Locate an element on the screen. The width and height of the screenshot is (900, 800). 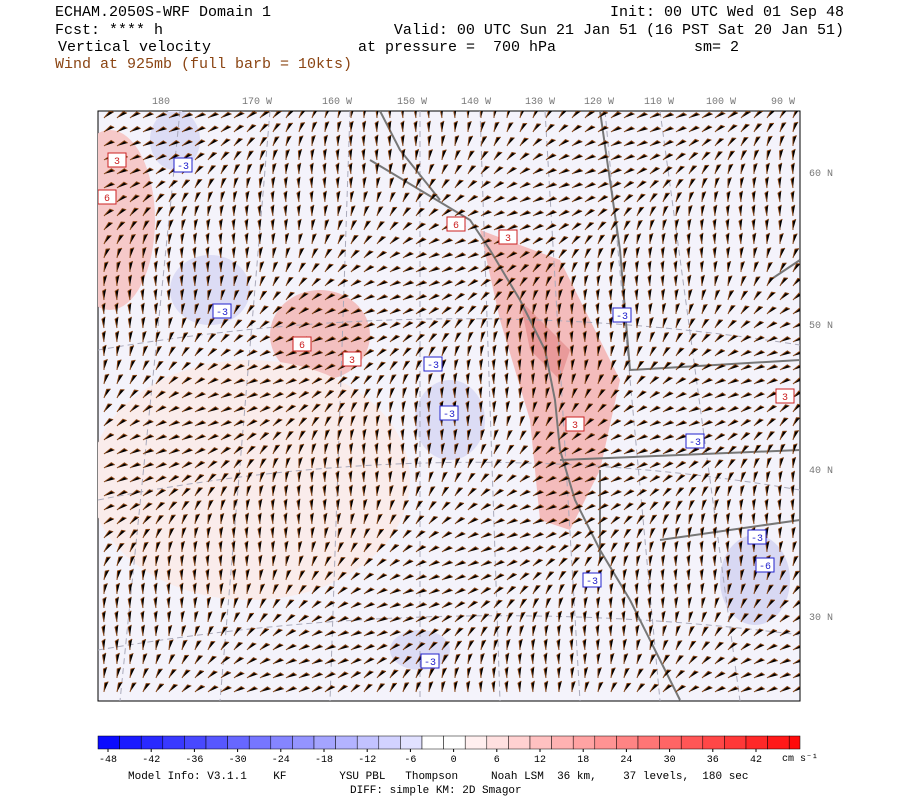
colorbar-tick-label: -24 is located at coordinates (281, 760).